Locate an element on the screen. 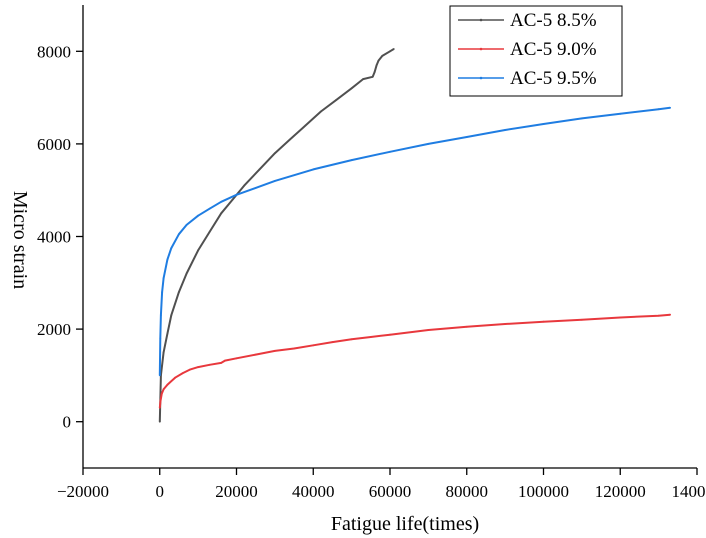  y-axis-ticks: 0 2000 4000 6000 8000 is located at coordinates (60, 237).